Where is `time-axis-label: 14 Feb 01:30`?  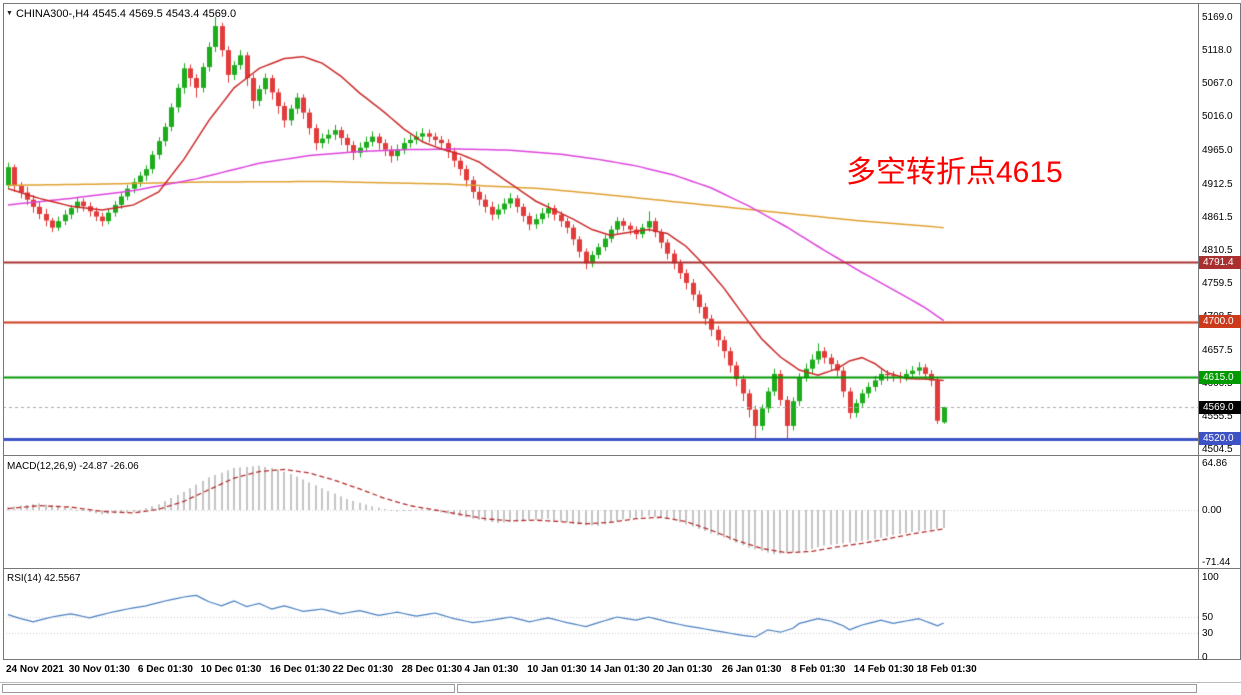
time-axis-label: 14 Feb 01:30 is located at coordinates (883, 669).